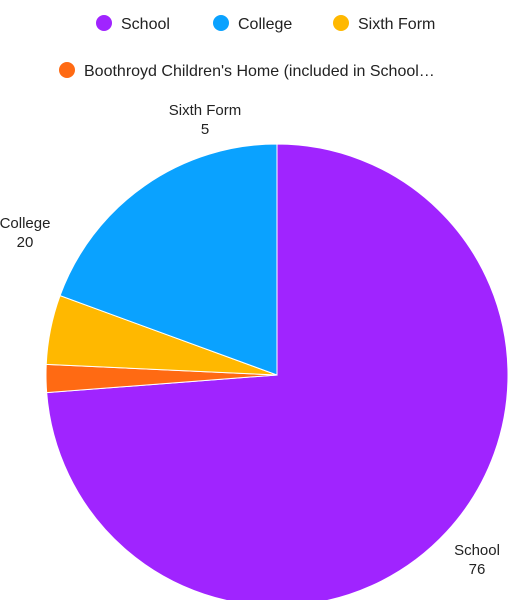  Describe the element at coordinates (205, 110) in the screenshot. I see `slice-label-name-sixth-form: Sixth Form` at that location.